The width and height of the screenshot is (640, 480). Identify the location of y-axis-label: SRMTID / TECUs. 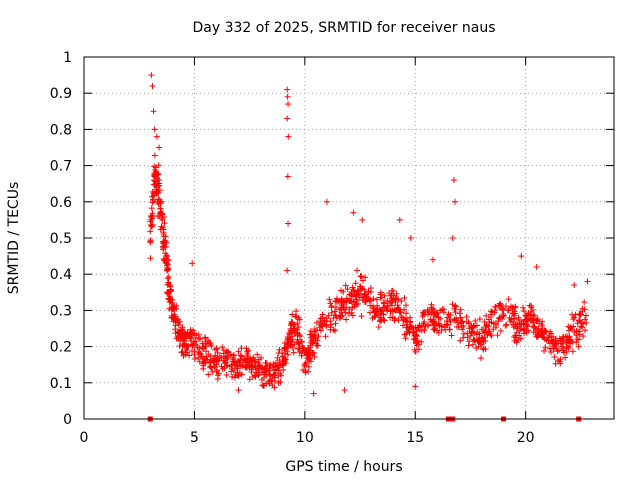
(14, 238).